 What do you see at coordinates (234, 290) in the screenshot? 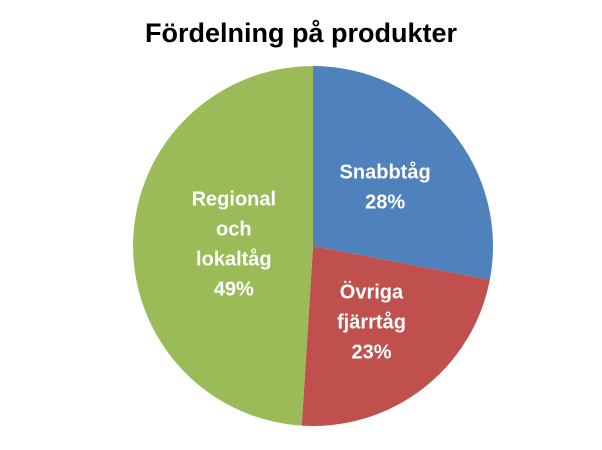
I see `slice-percent-label: 49%` at bounding box center [234, 290].